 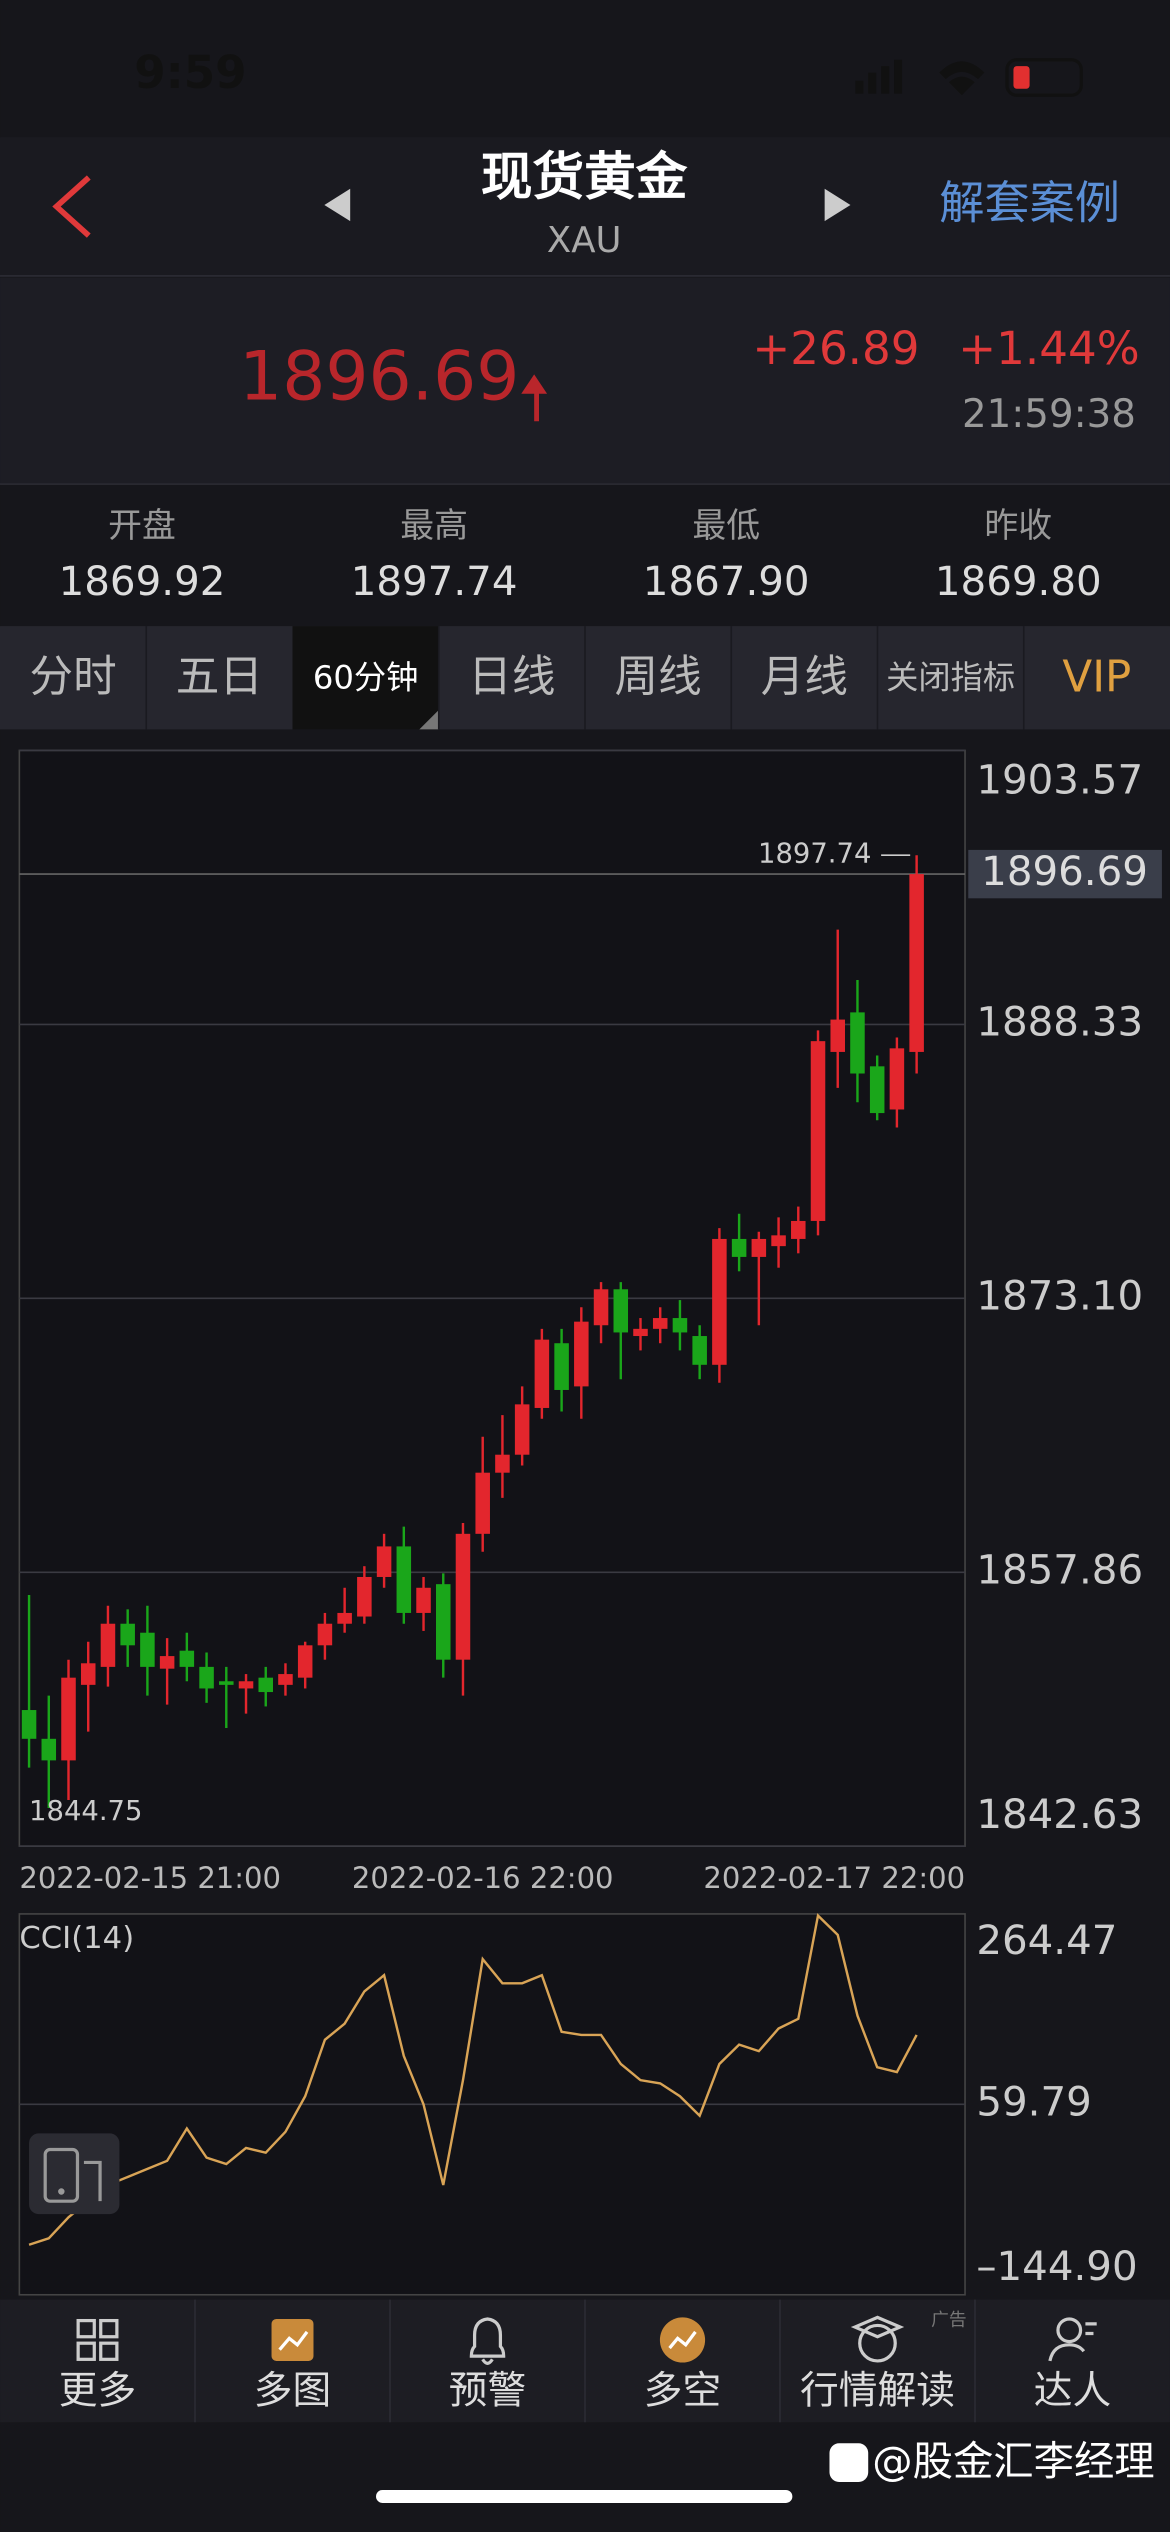 What do you see at coordinates (1059, 1814) in the screenshot?
I see `y-tick-label: 1842.63` at bounding box center [1059, 1814].